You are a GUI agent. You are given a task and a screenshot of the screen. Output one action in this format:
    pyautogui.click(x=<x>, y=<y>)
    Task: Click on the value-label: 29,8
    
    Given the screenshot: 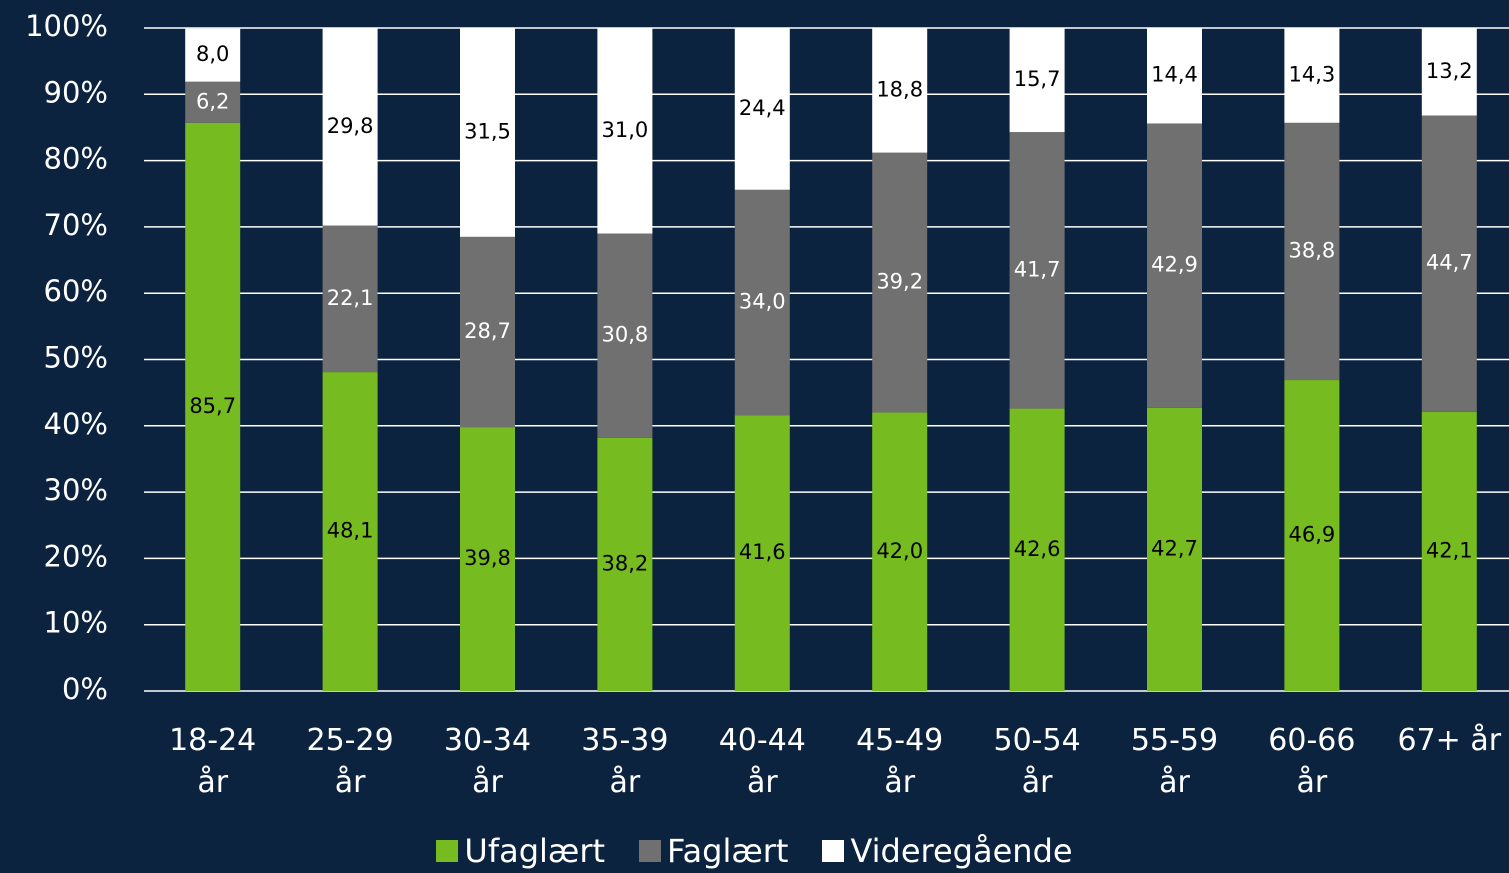 What is the action you would take?
    pyautogui.click(x=350, y=126)
    